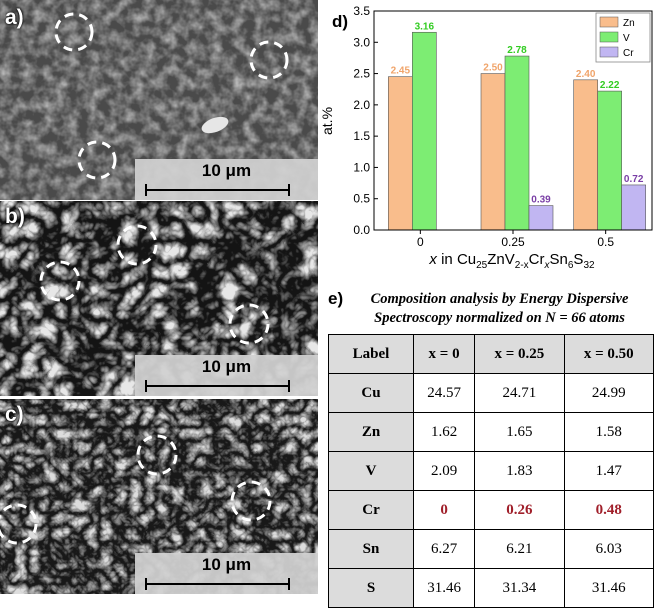 This screenshot has height=608, width=661. What do you see at coordinates (519, 588) in the screenshot?
I see `table-cell: 31.34` at bounding box center [519, 588].